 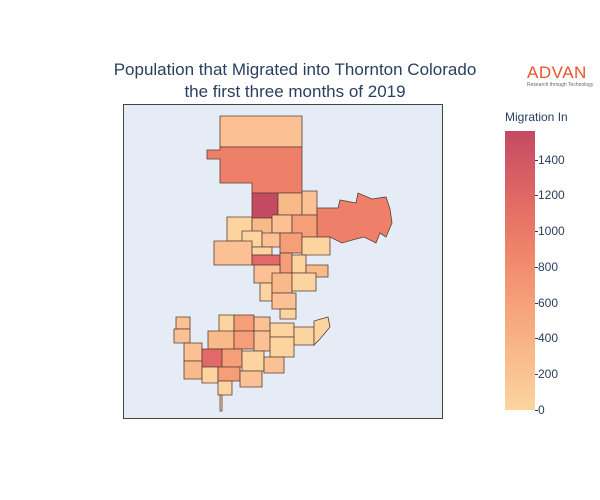 I want to click on colorbar, so click(x=520, y=270).